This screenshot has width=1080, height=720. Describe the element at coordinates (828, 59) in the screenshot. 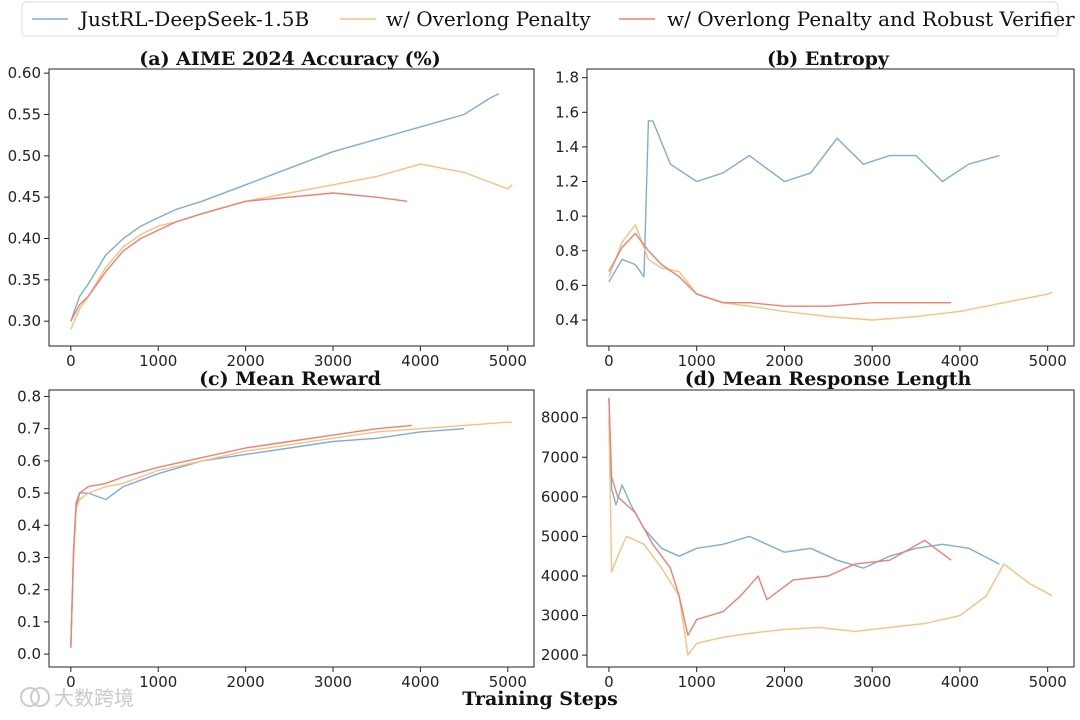

I see `panel-b-title: (b) Entropy` at that location.